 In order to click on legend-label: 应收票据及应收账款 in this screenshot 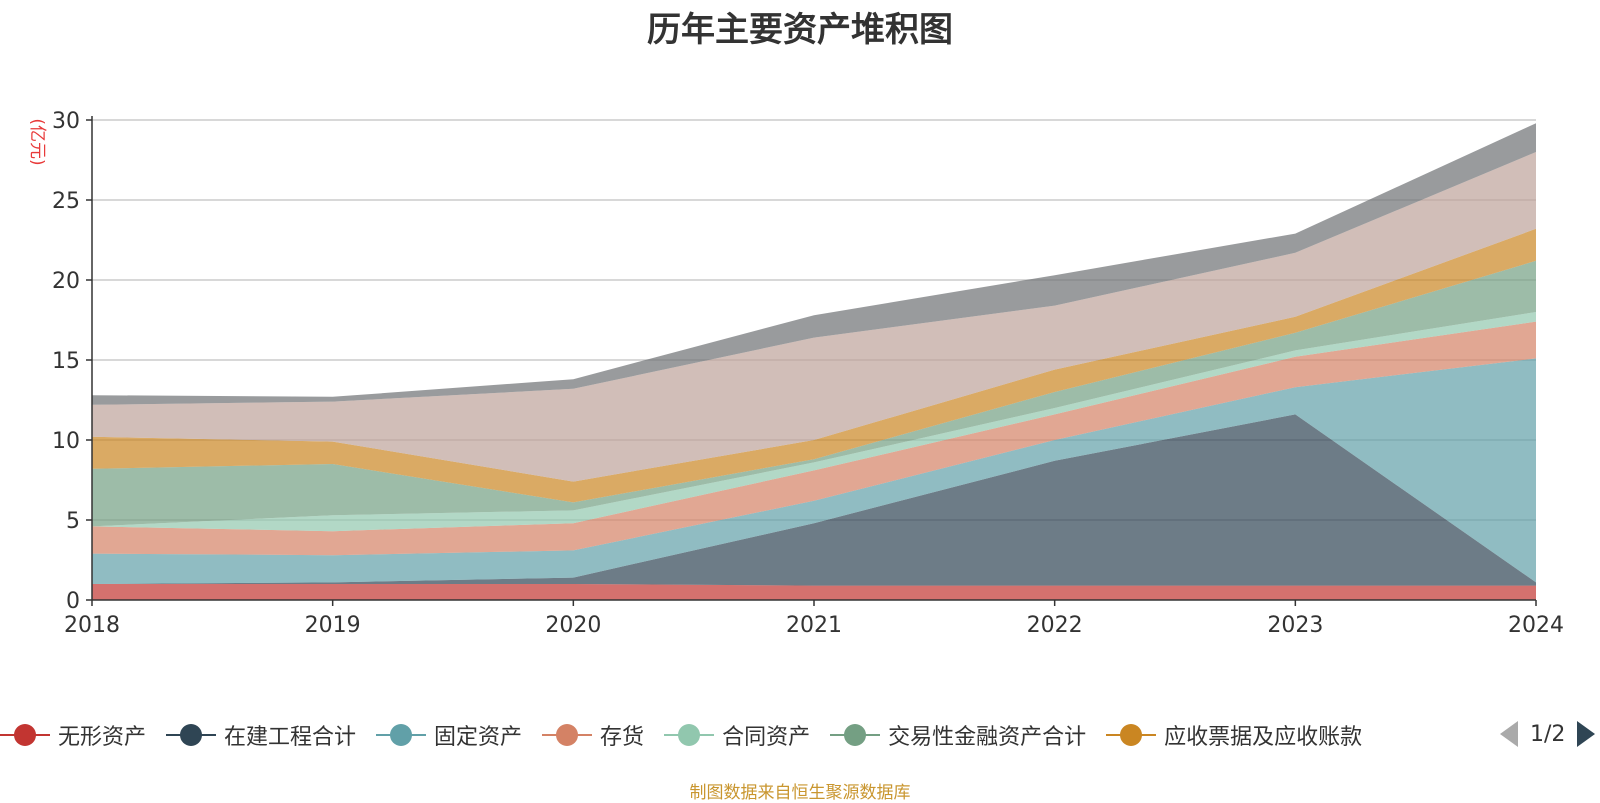, I will do `click(1263, 737)`.